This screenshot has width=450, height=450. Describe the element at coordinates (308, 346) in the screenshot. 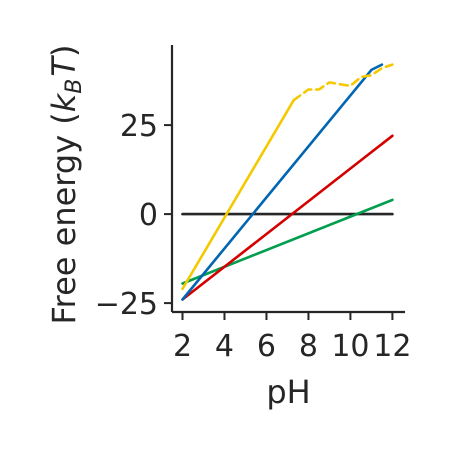

I see `x-tick-label: 8` at that location.